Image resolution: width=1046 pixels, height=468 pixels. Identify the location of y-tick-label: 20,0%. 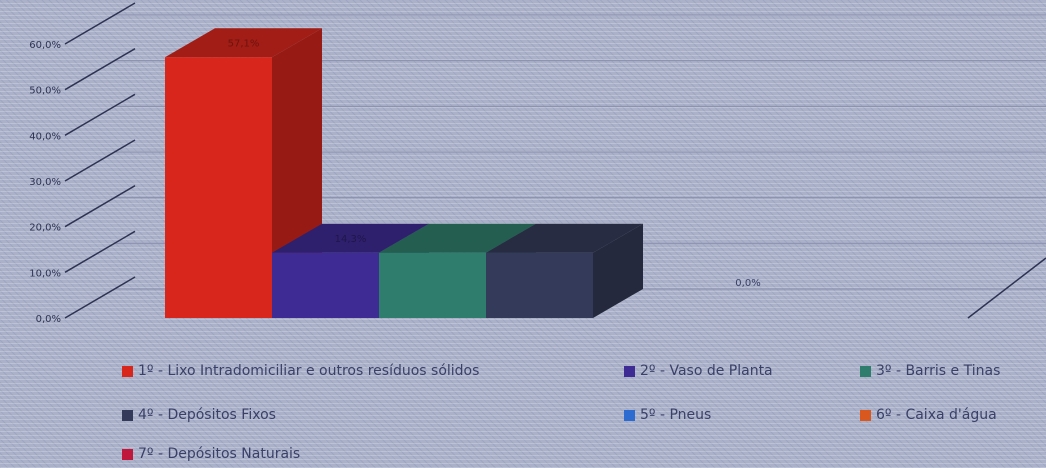
(45, 228).